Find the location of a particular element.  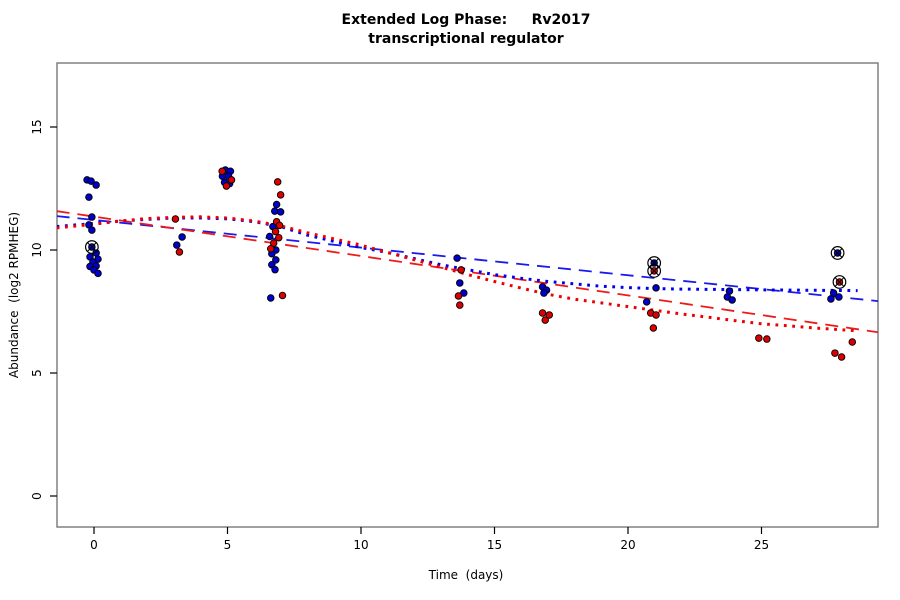

y-tick-label: 15 is located at coordinates (37, 126).